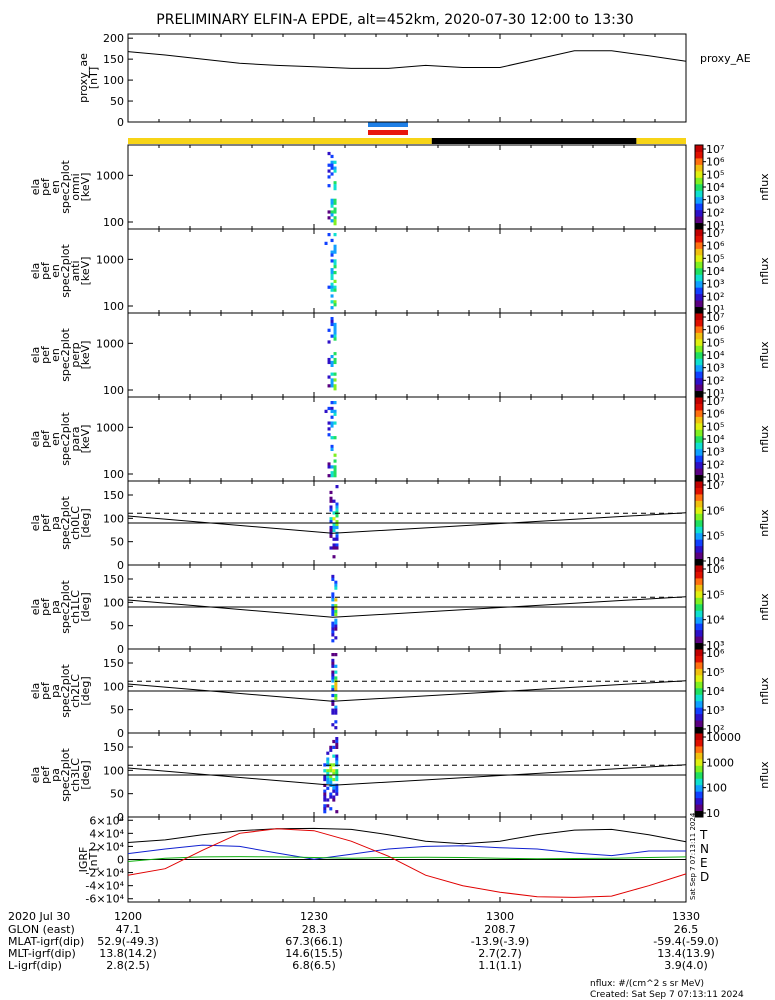 The height and width of the screenshot is (1000, 775). I want to click on ylabel-line-2-1: pef, so click(45, 270).